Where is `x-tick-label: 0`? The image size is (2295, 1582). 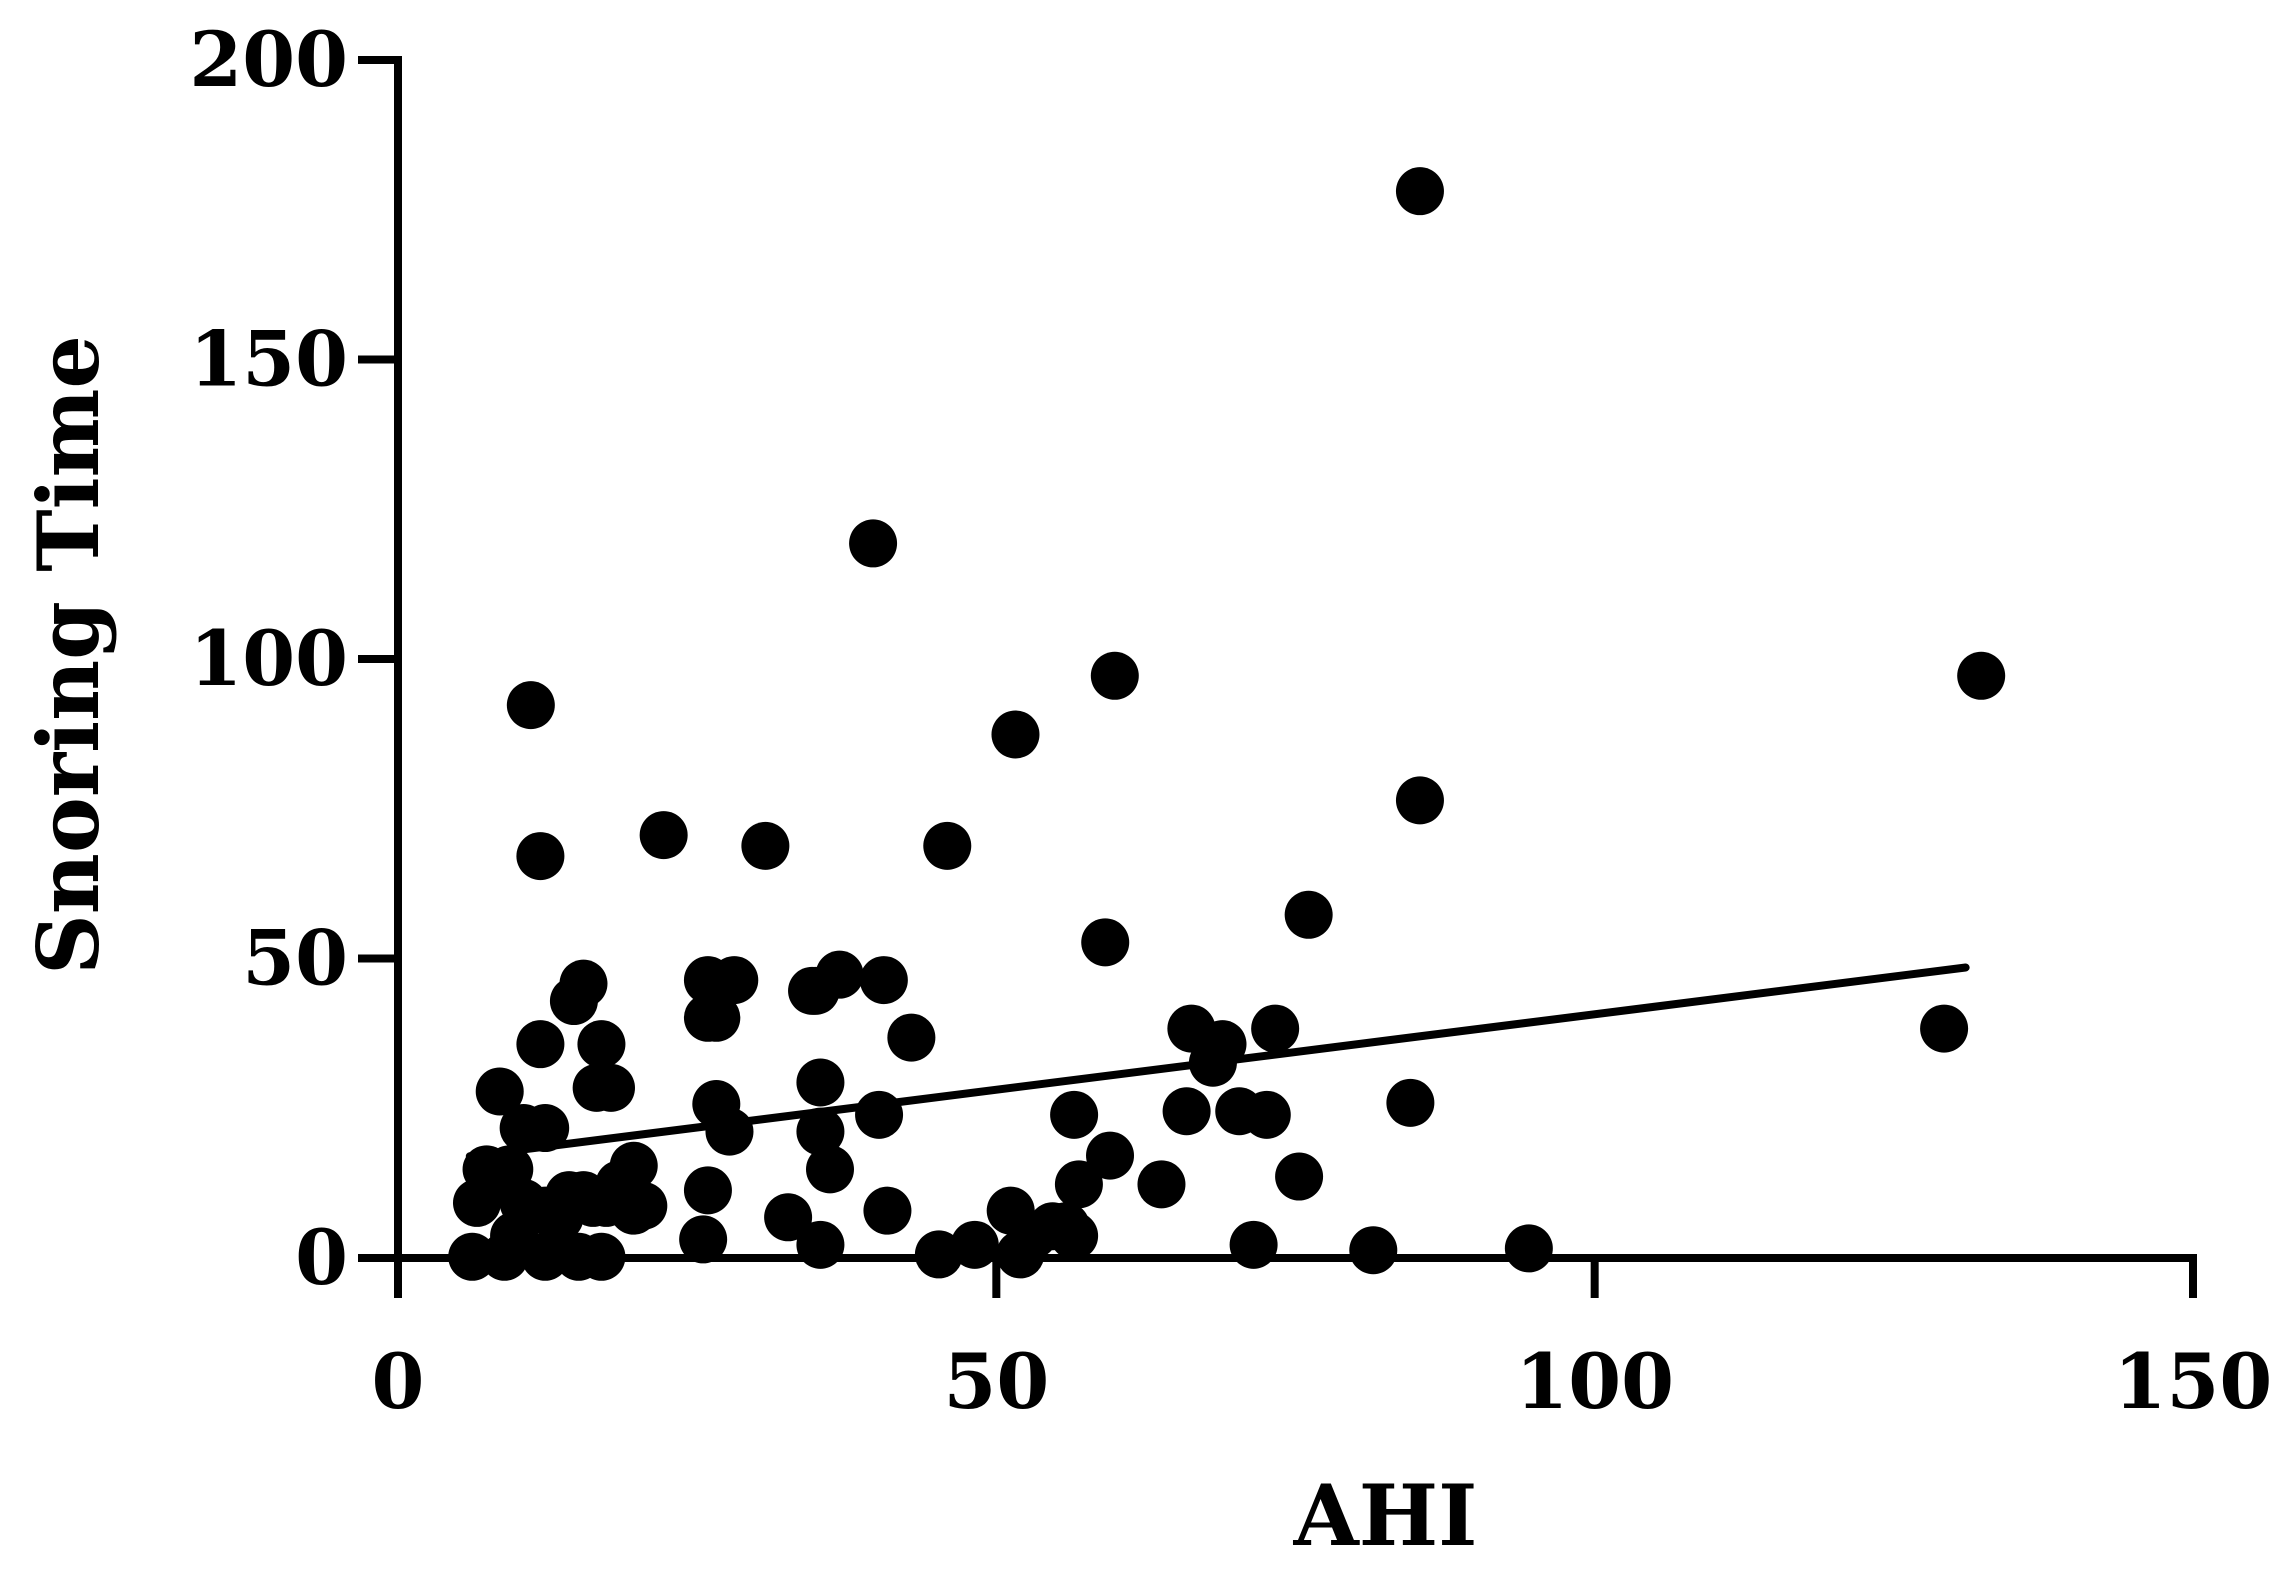 x-tick-label: 0 is located at coordinates (398, 1381).